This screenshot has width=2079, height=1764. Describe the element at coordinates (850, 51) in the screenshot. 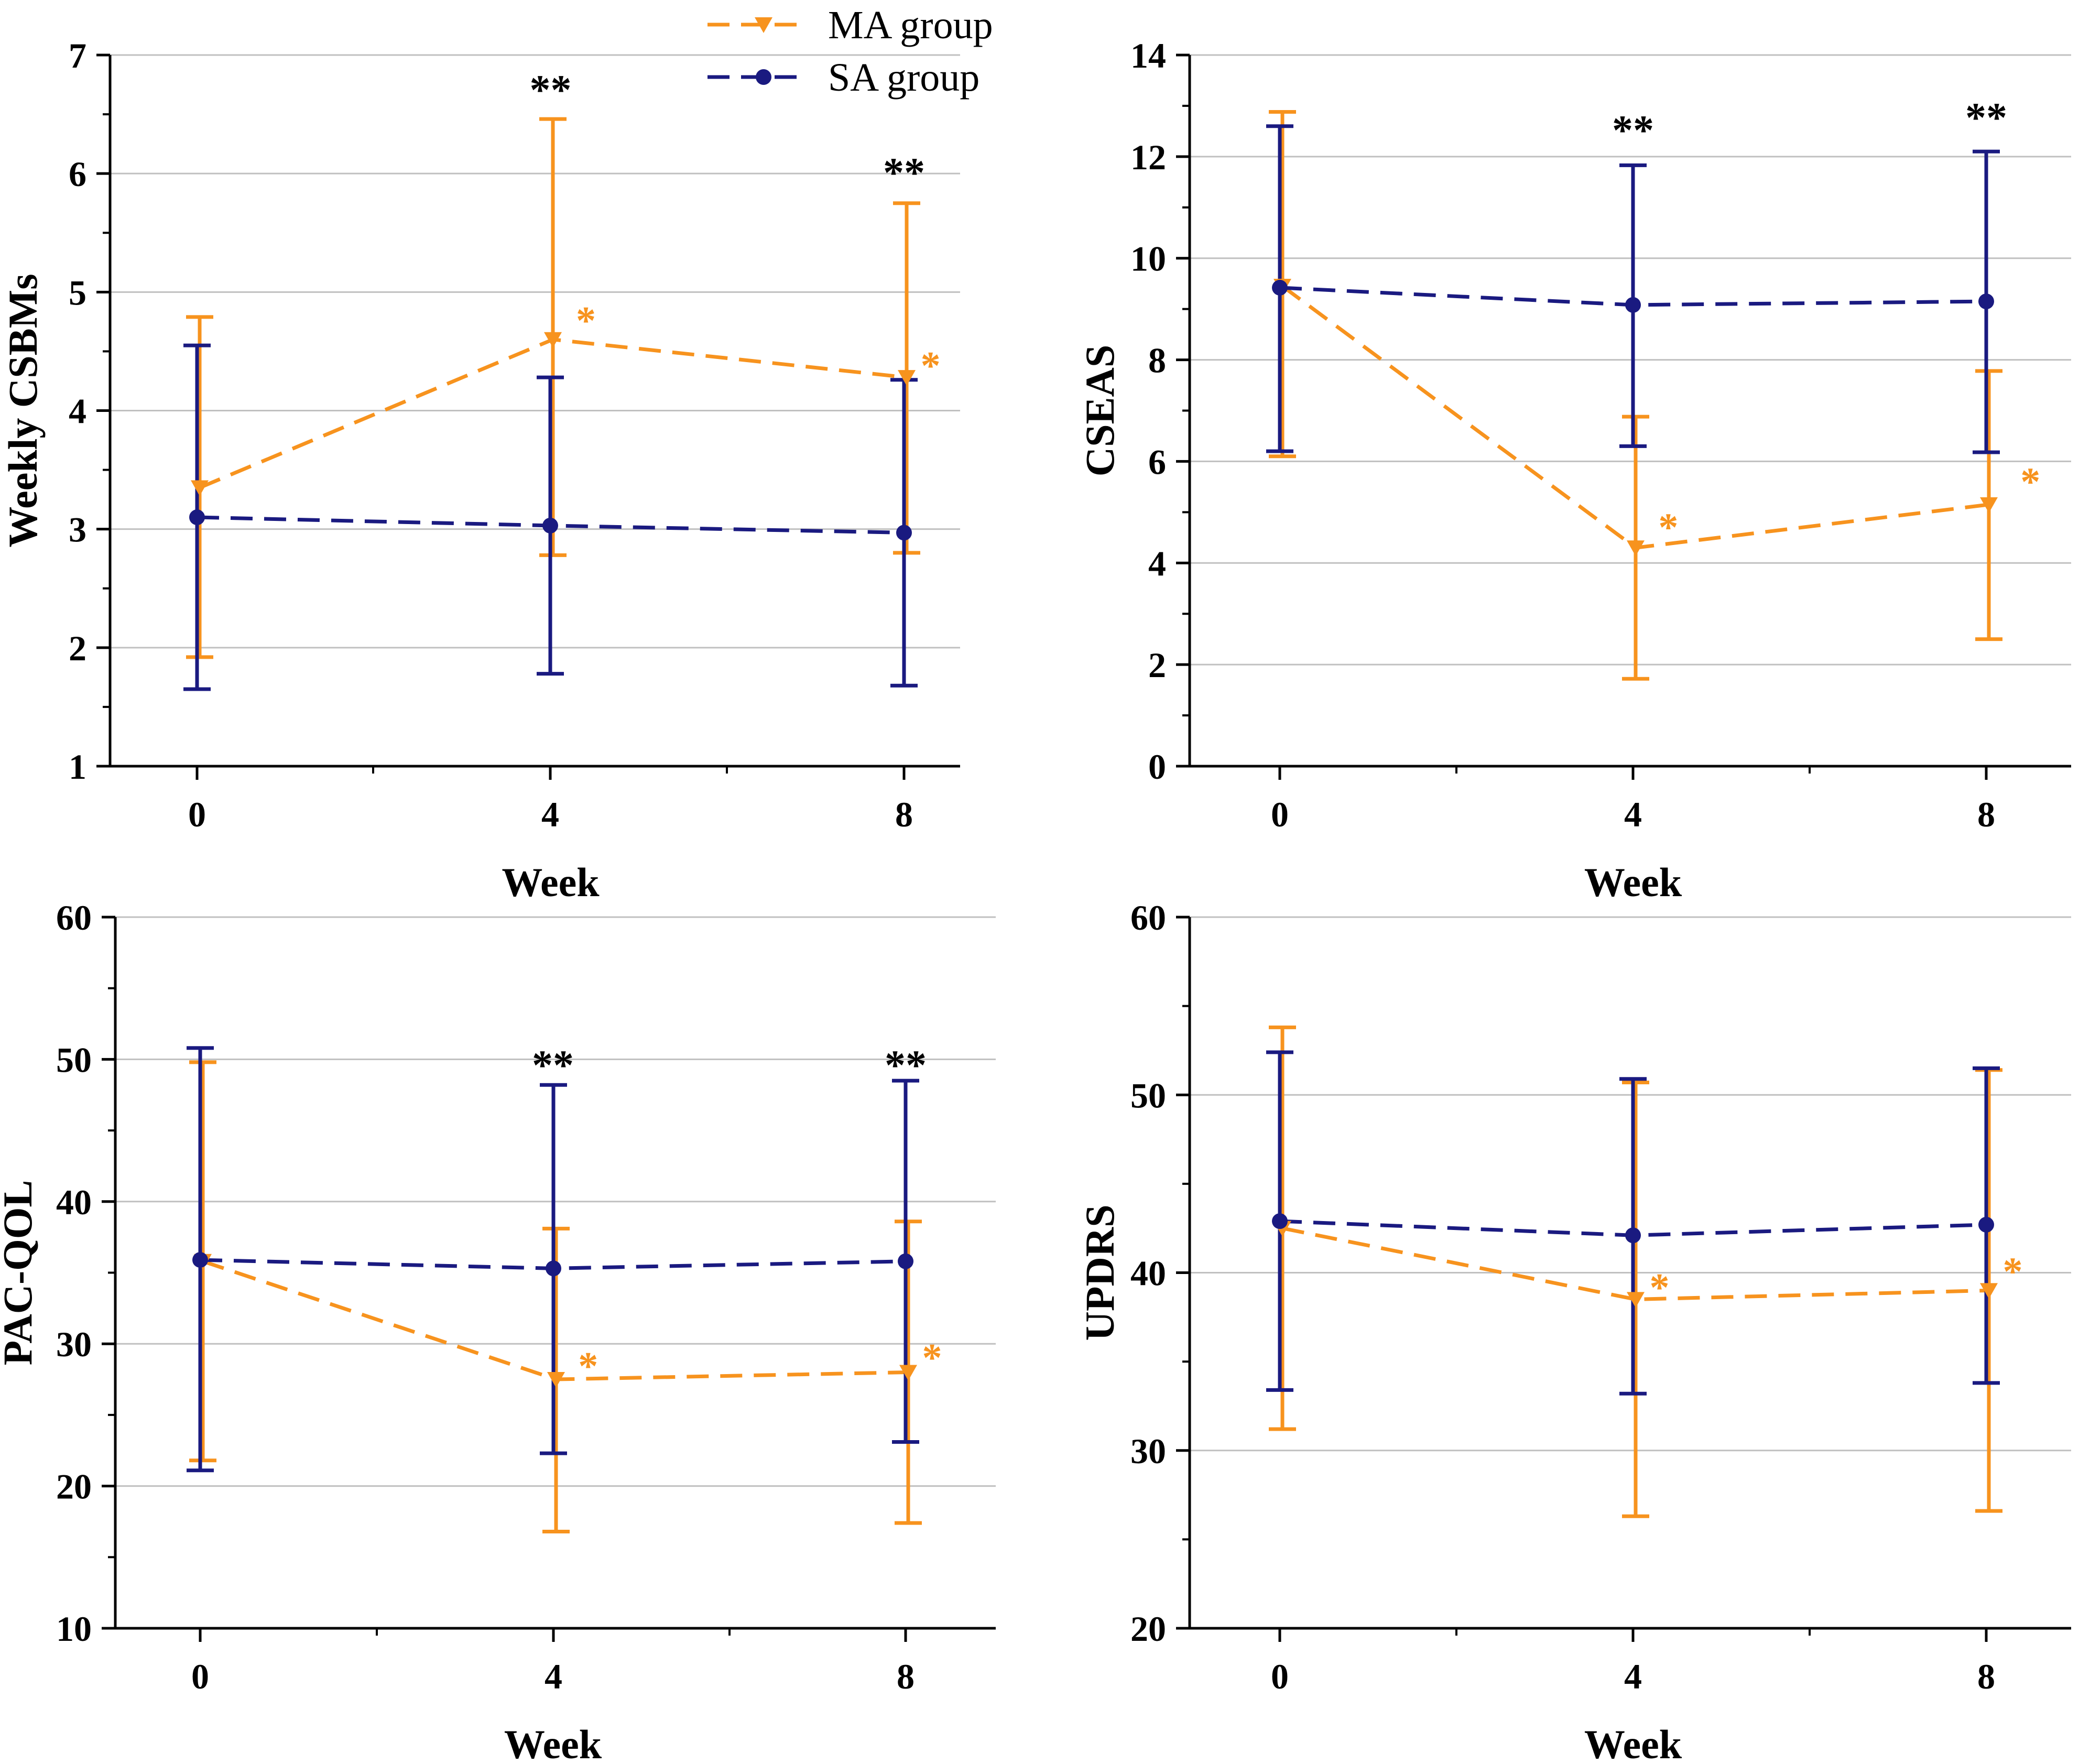

I see `legend: MA group SA group` at that location.